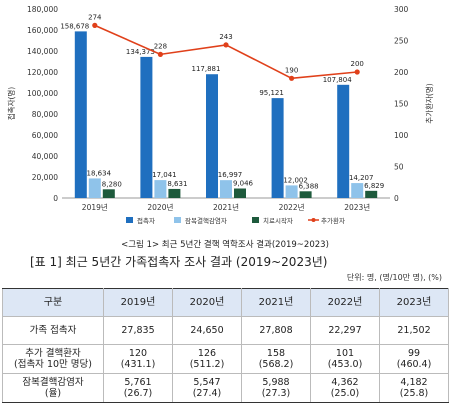 This screenshot has height=403, width=450. I want to click on x-tick-label: 2021년, so click(226, 207).